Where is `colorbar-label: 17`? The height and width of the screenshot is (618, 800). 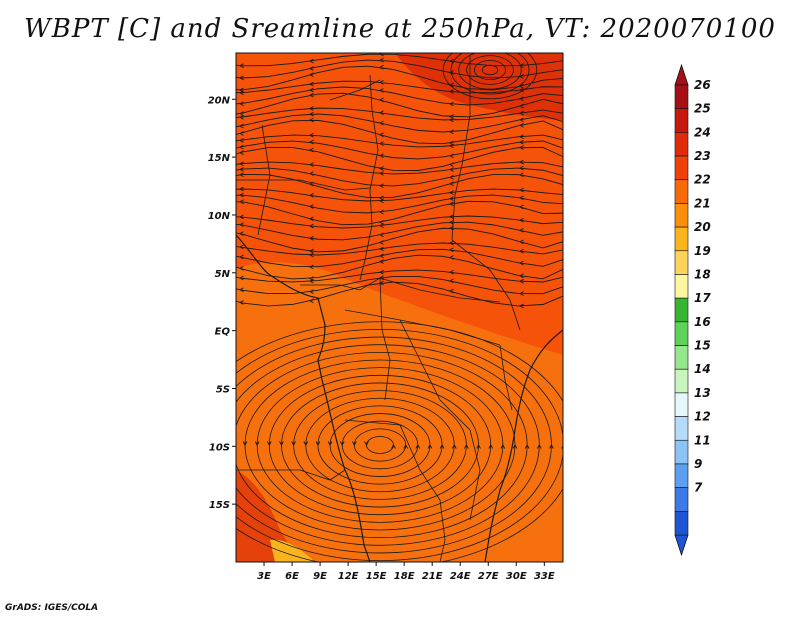 colorbar-label: 17 is located at coordinates (702, 298).